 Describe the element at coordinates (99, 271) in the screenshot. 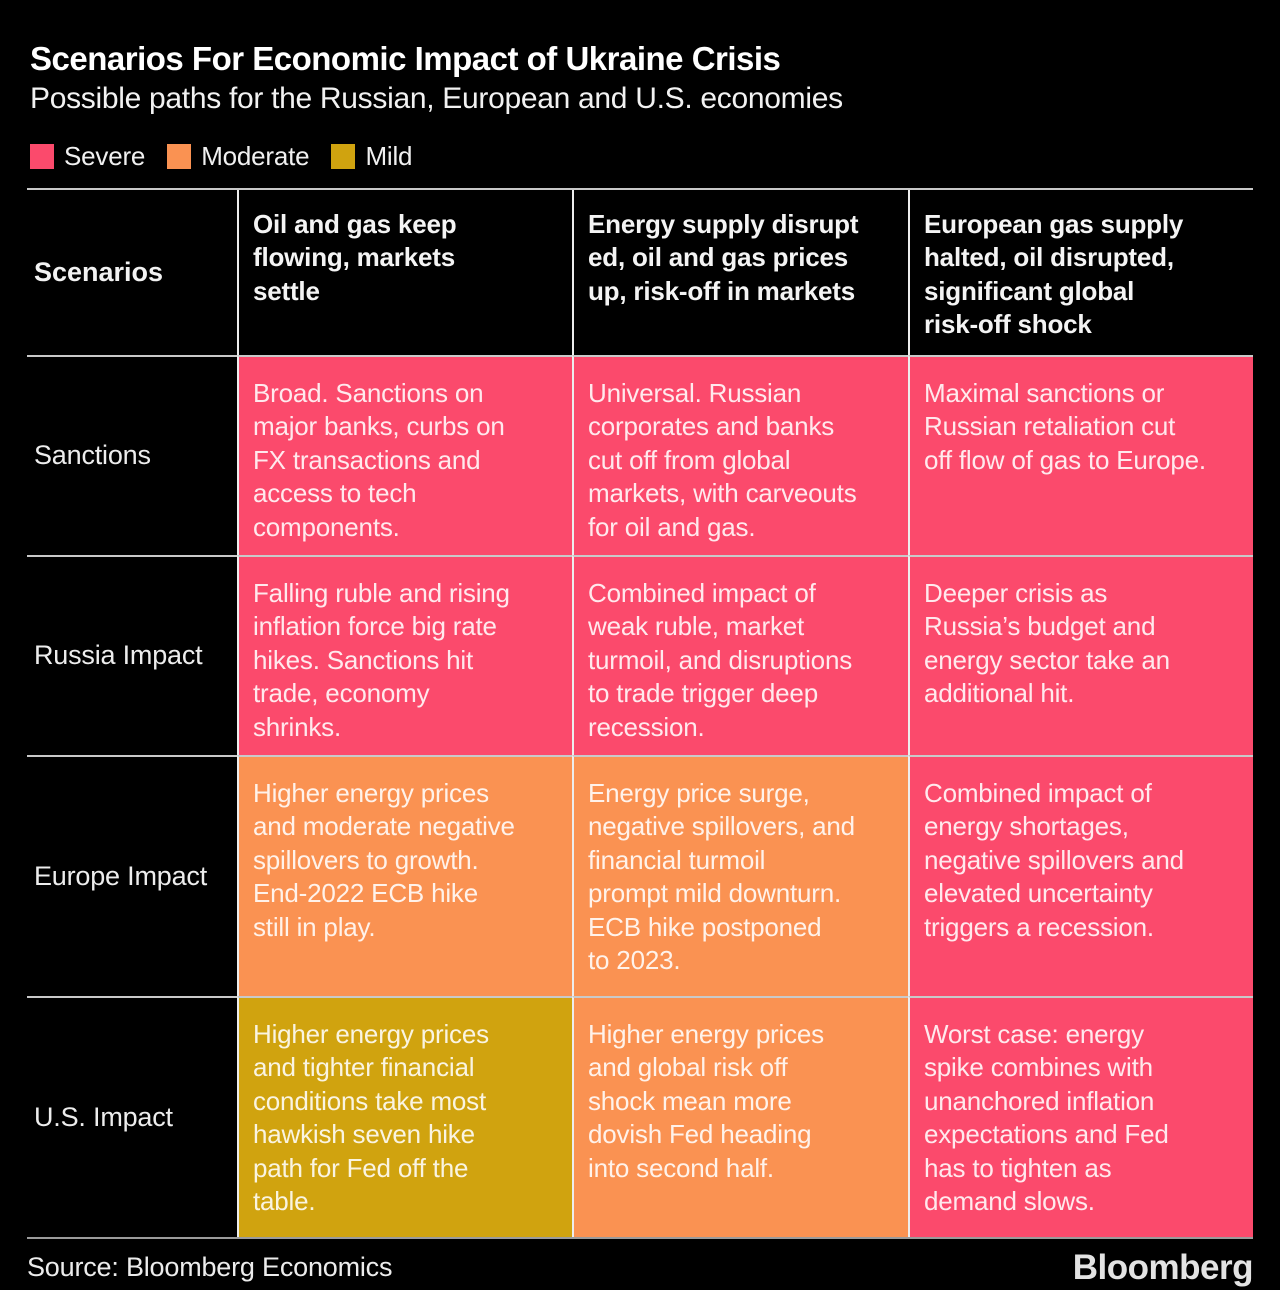

I see `corner-label: Scenarios` at that location.